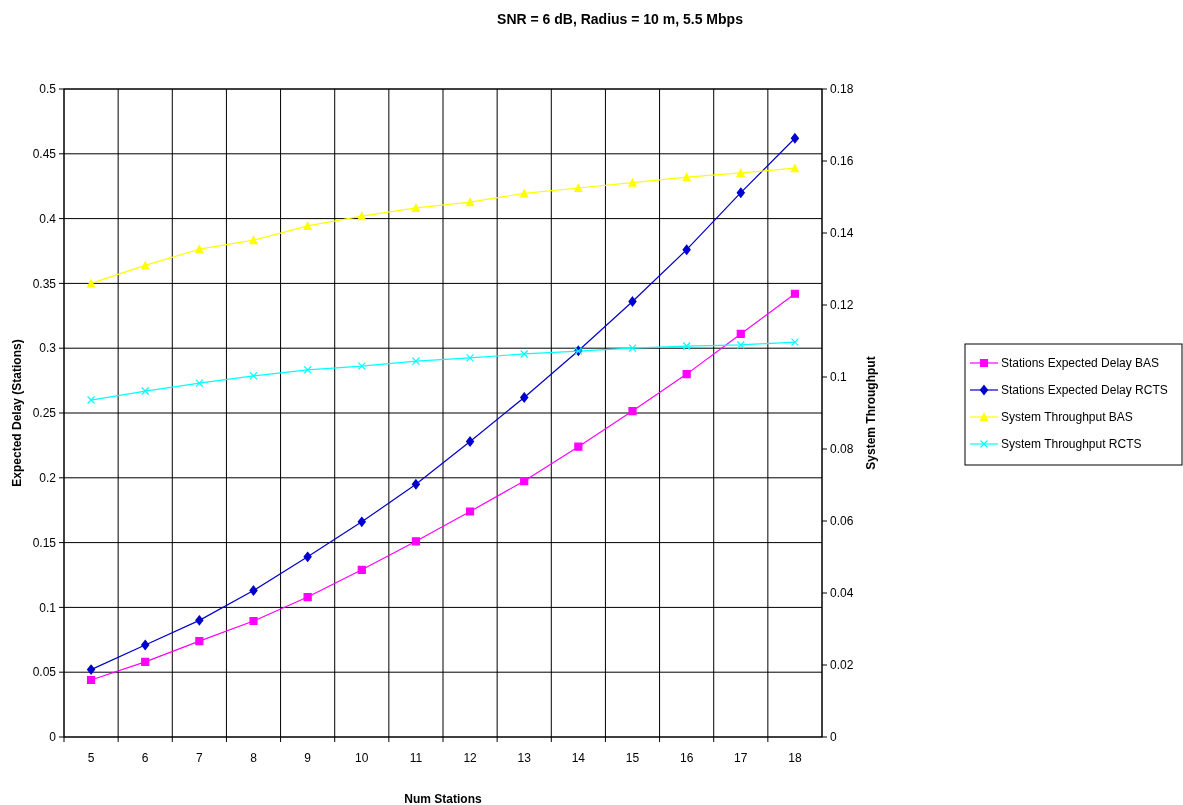  I want to click on y2-tick-label: 0.12, so click(842, 305).